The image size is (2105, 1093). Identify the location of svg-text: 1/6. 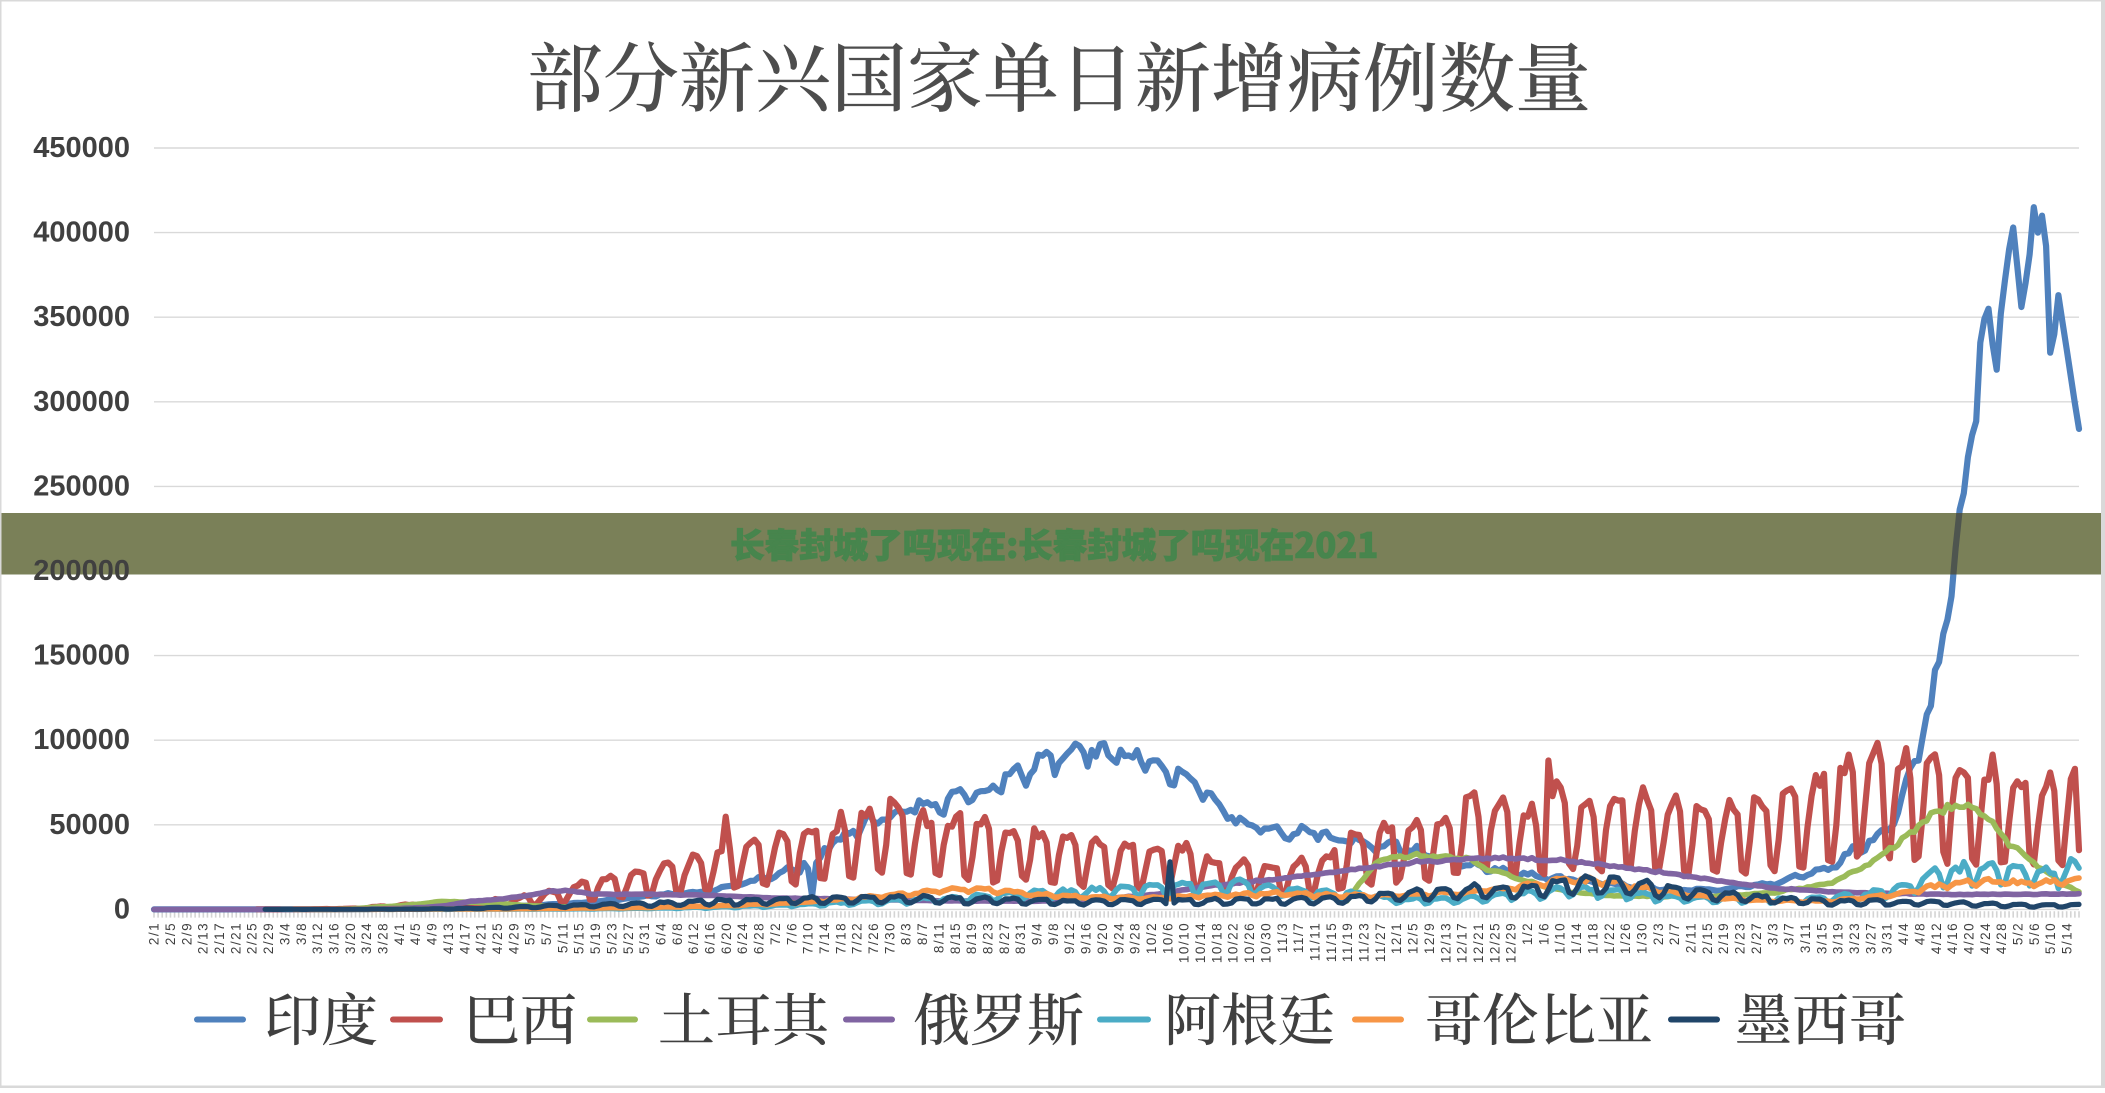
(1543, 933).